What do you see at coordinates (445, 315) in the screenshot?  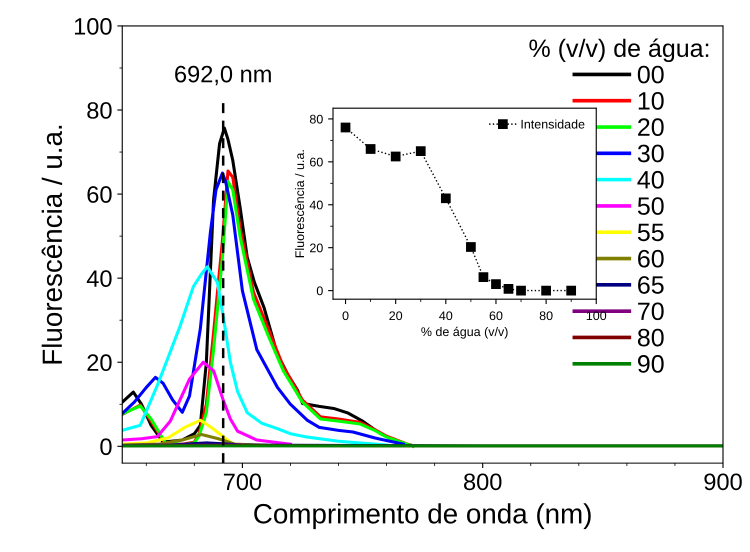 I see `x-tick-label: 40` at bounding box center [445, 315].